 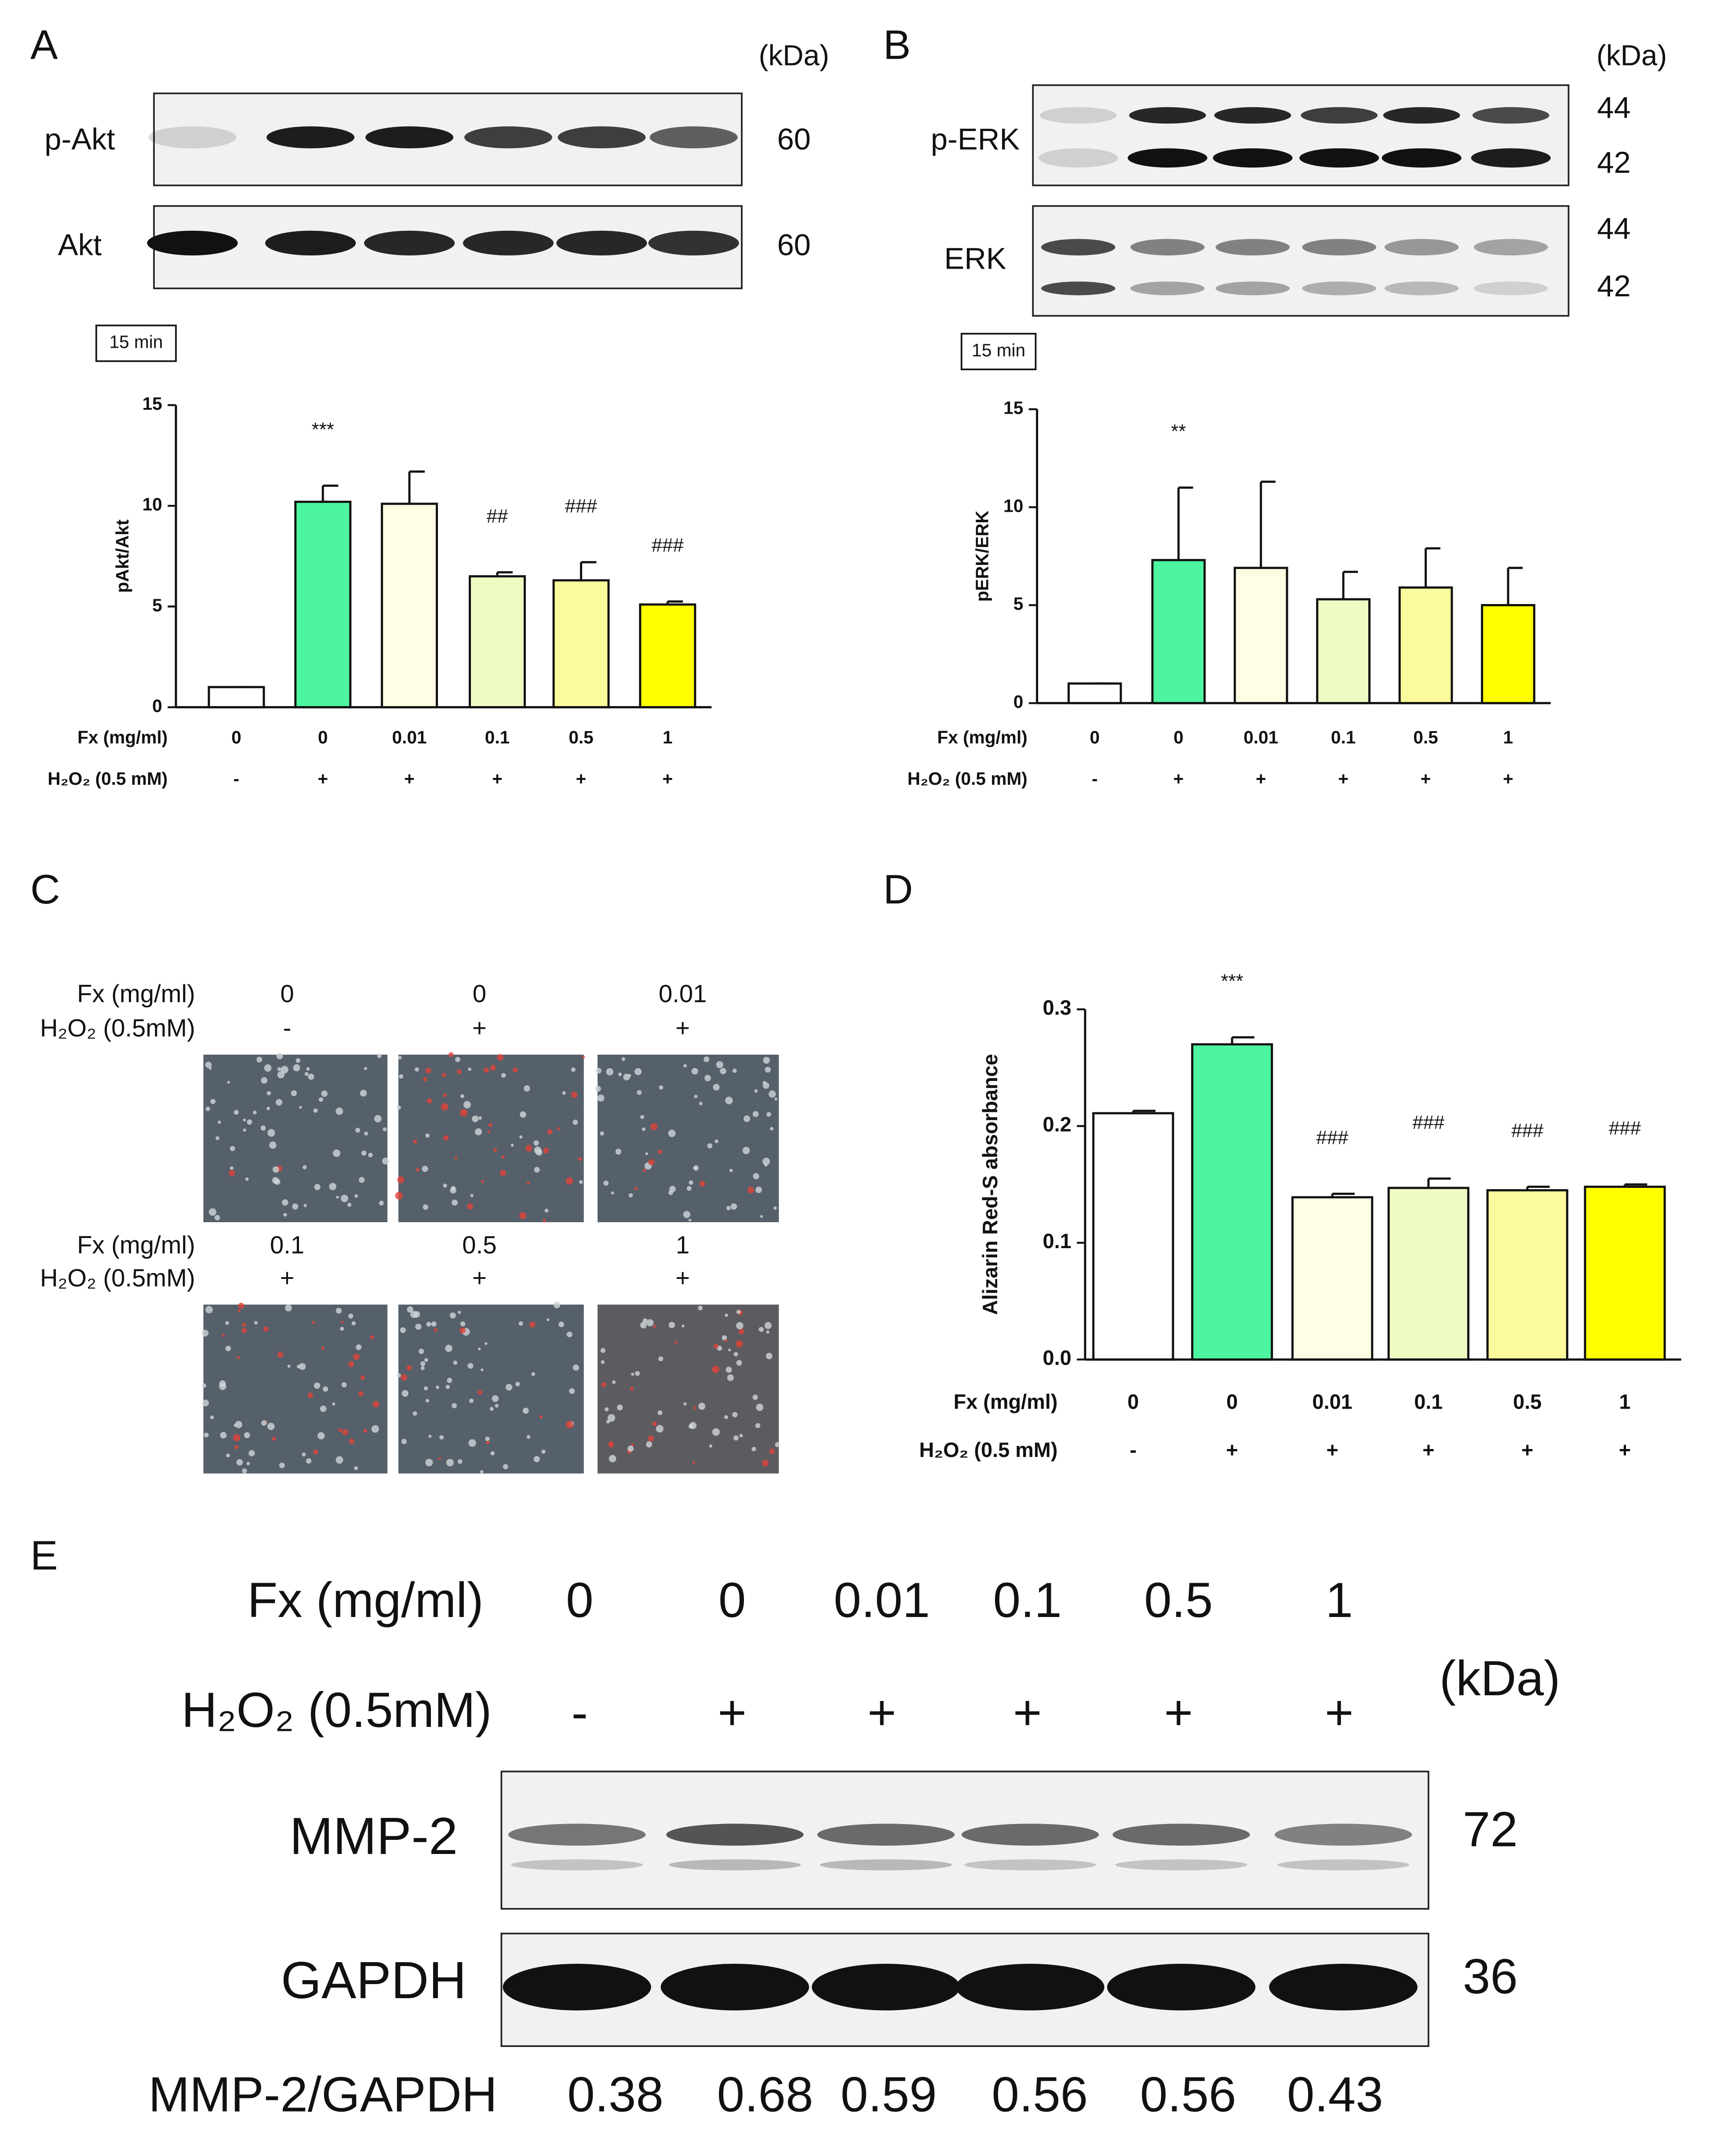 I want to click on label: 36, so click(x=1490, y=1976).